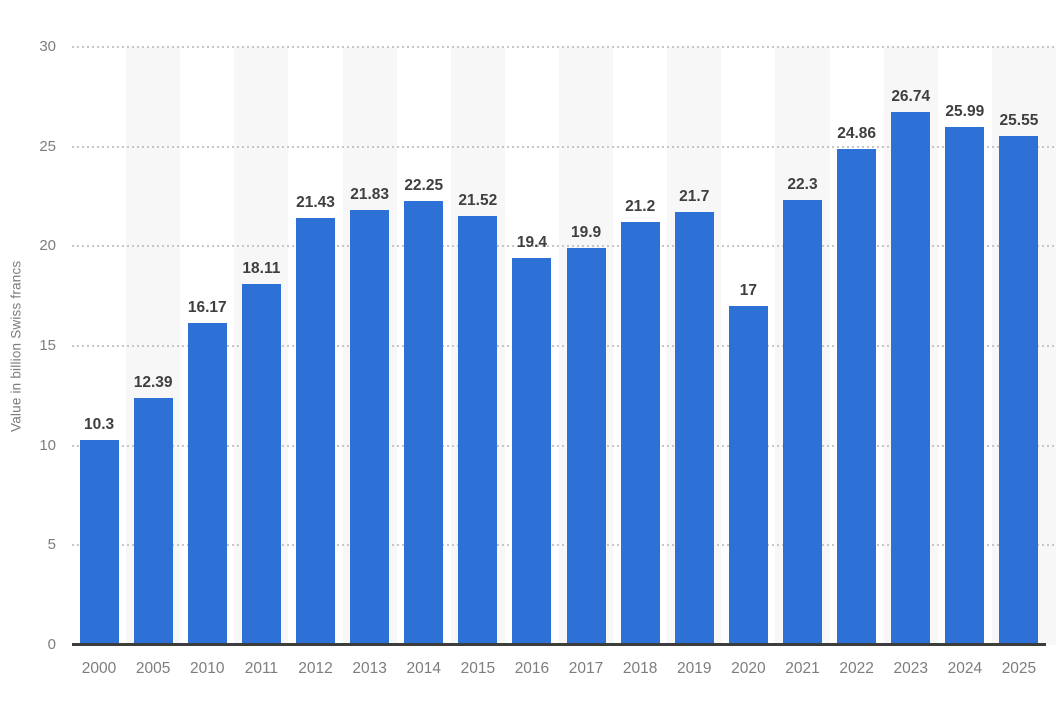 The image size is (1056, 704). Describe the element at coordinates (369, 194) in the screenshot. I see `bar-value-label: 21.83` at that location.